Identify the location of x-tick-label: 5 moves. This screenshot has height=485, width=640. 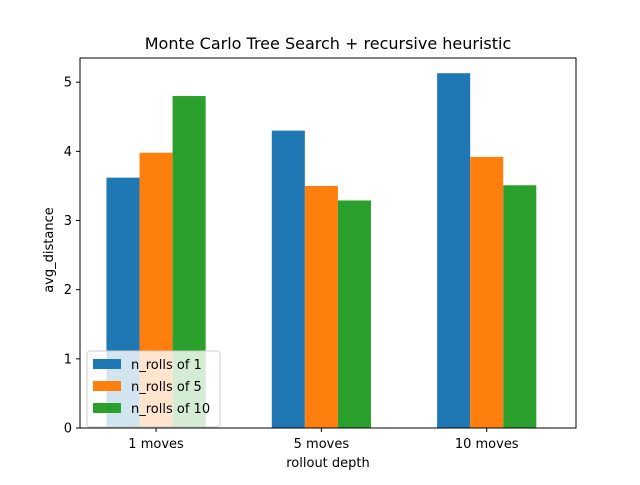
(322, 444).